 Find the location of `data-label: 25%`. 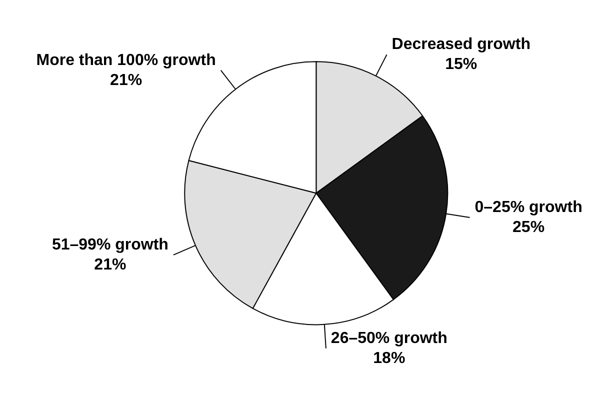

data-label: 25% is located at coordinates (528, 227).